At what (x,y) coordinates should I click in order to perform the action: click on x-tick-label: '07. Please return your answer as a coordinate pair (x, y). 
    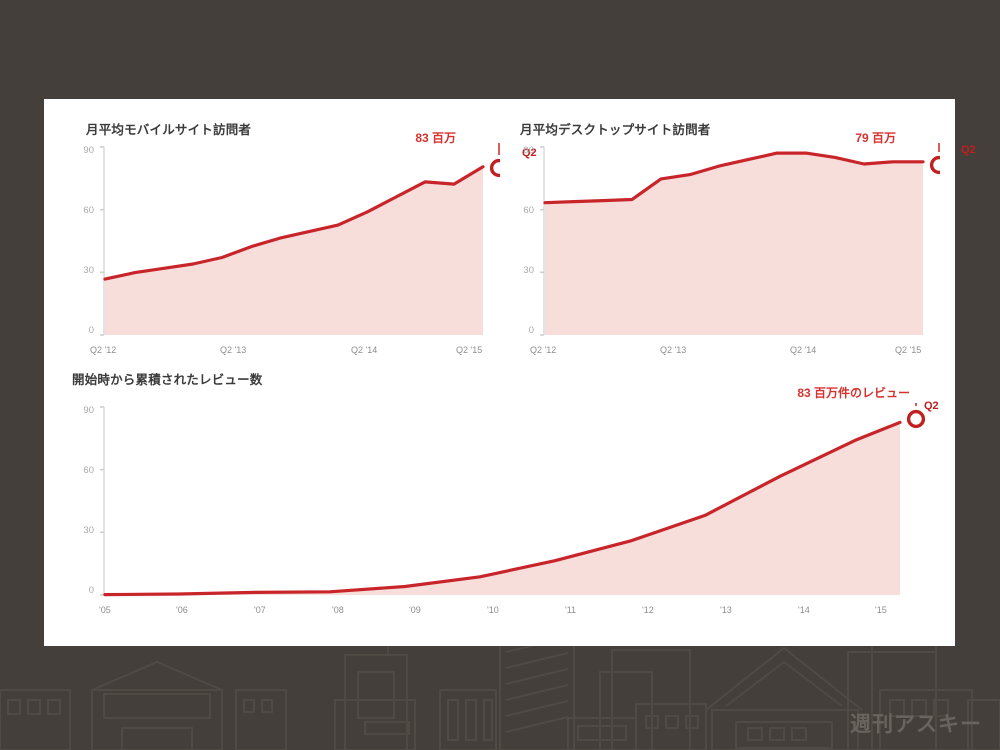
    Looking at the image, I should click on (260, 610).